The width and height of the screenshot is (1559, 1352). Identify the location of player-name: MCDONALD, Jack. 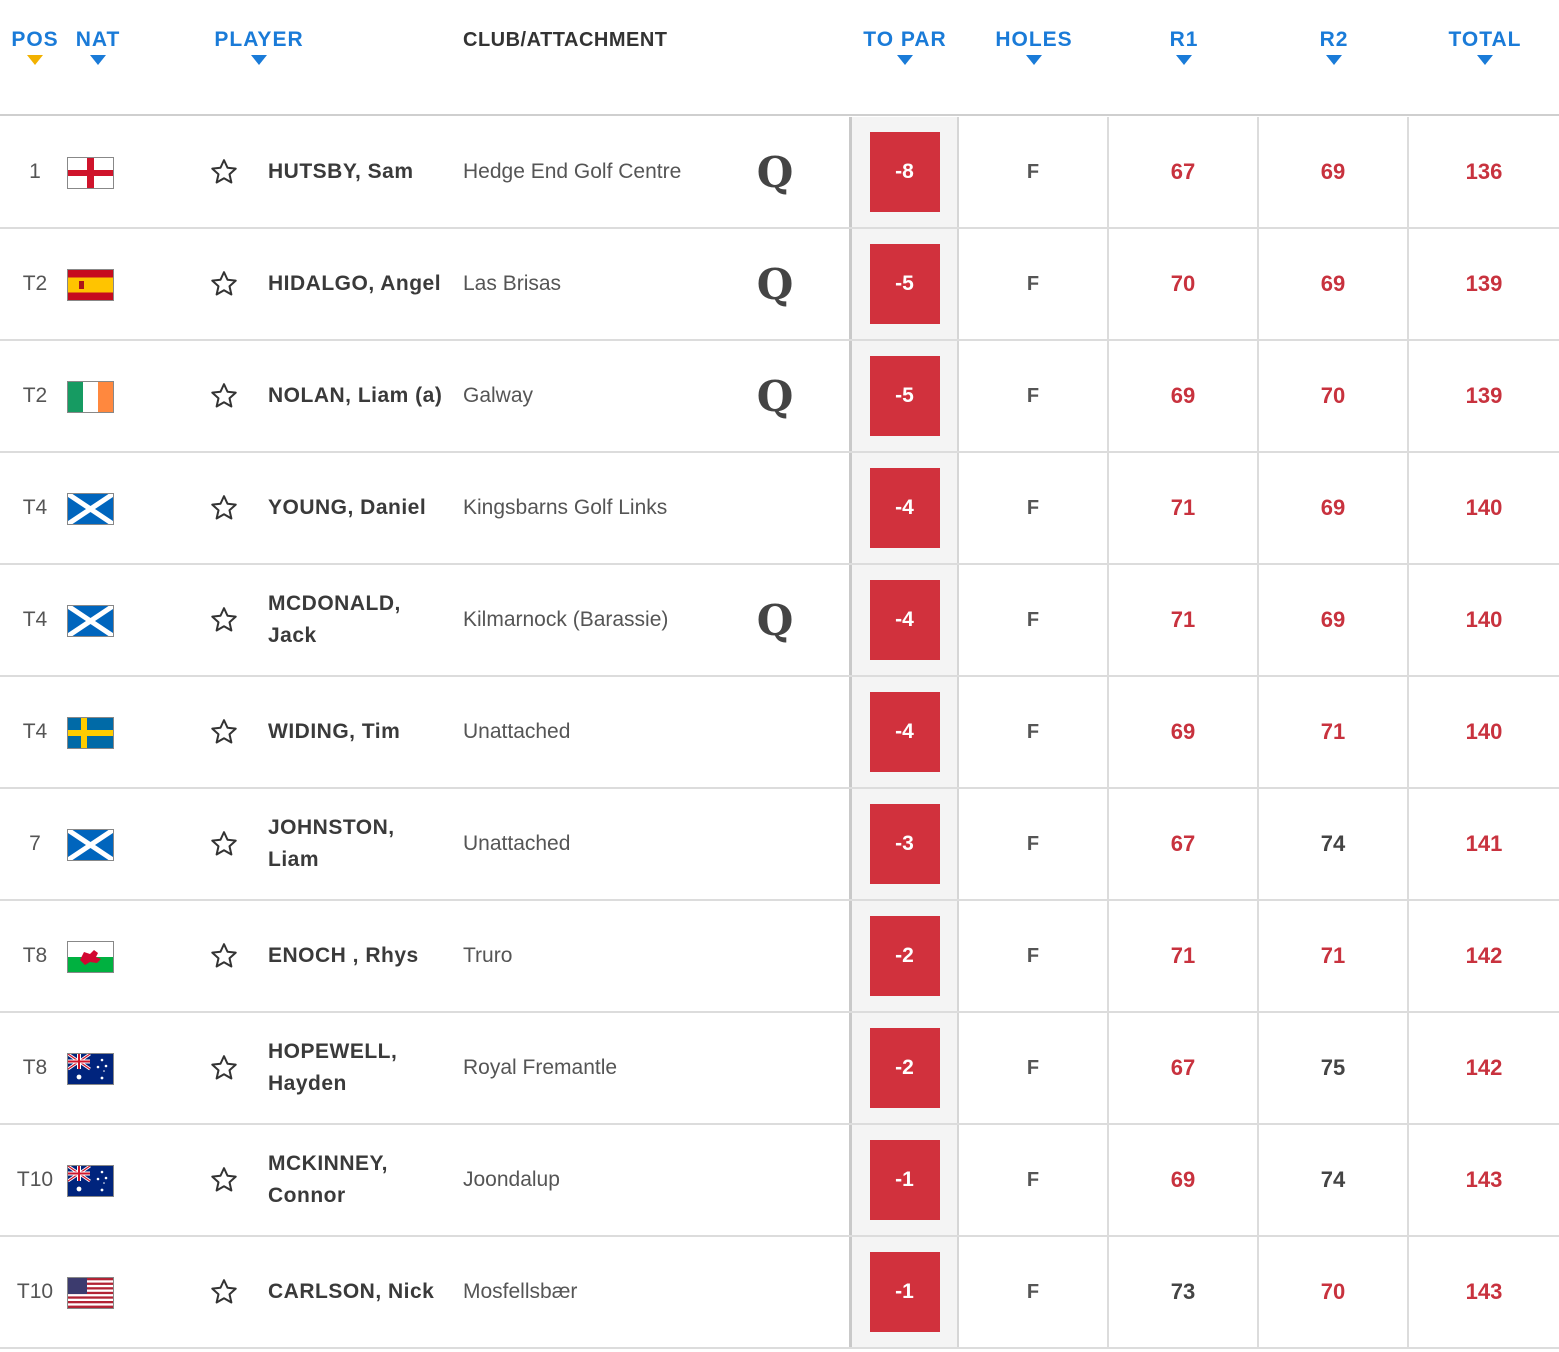
(334, 619).